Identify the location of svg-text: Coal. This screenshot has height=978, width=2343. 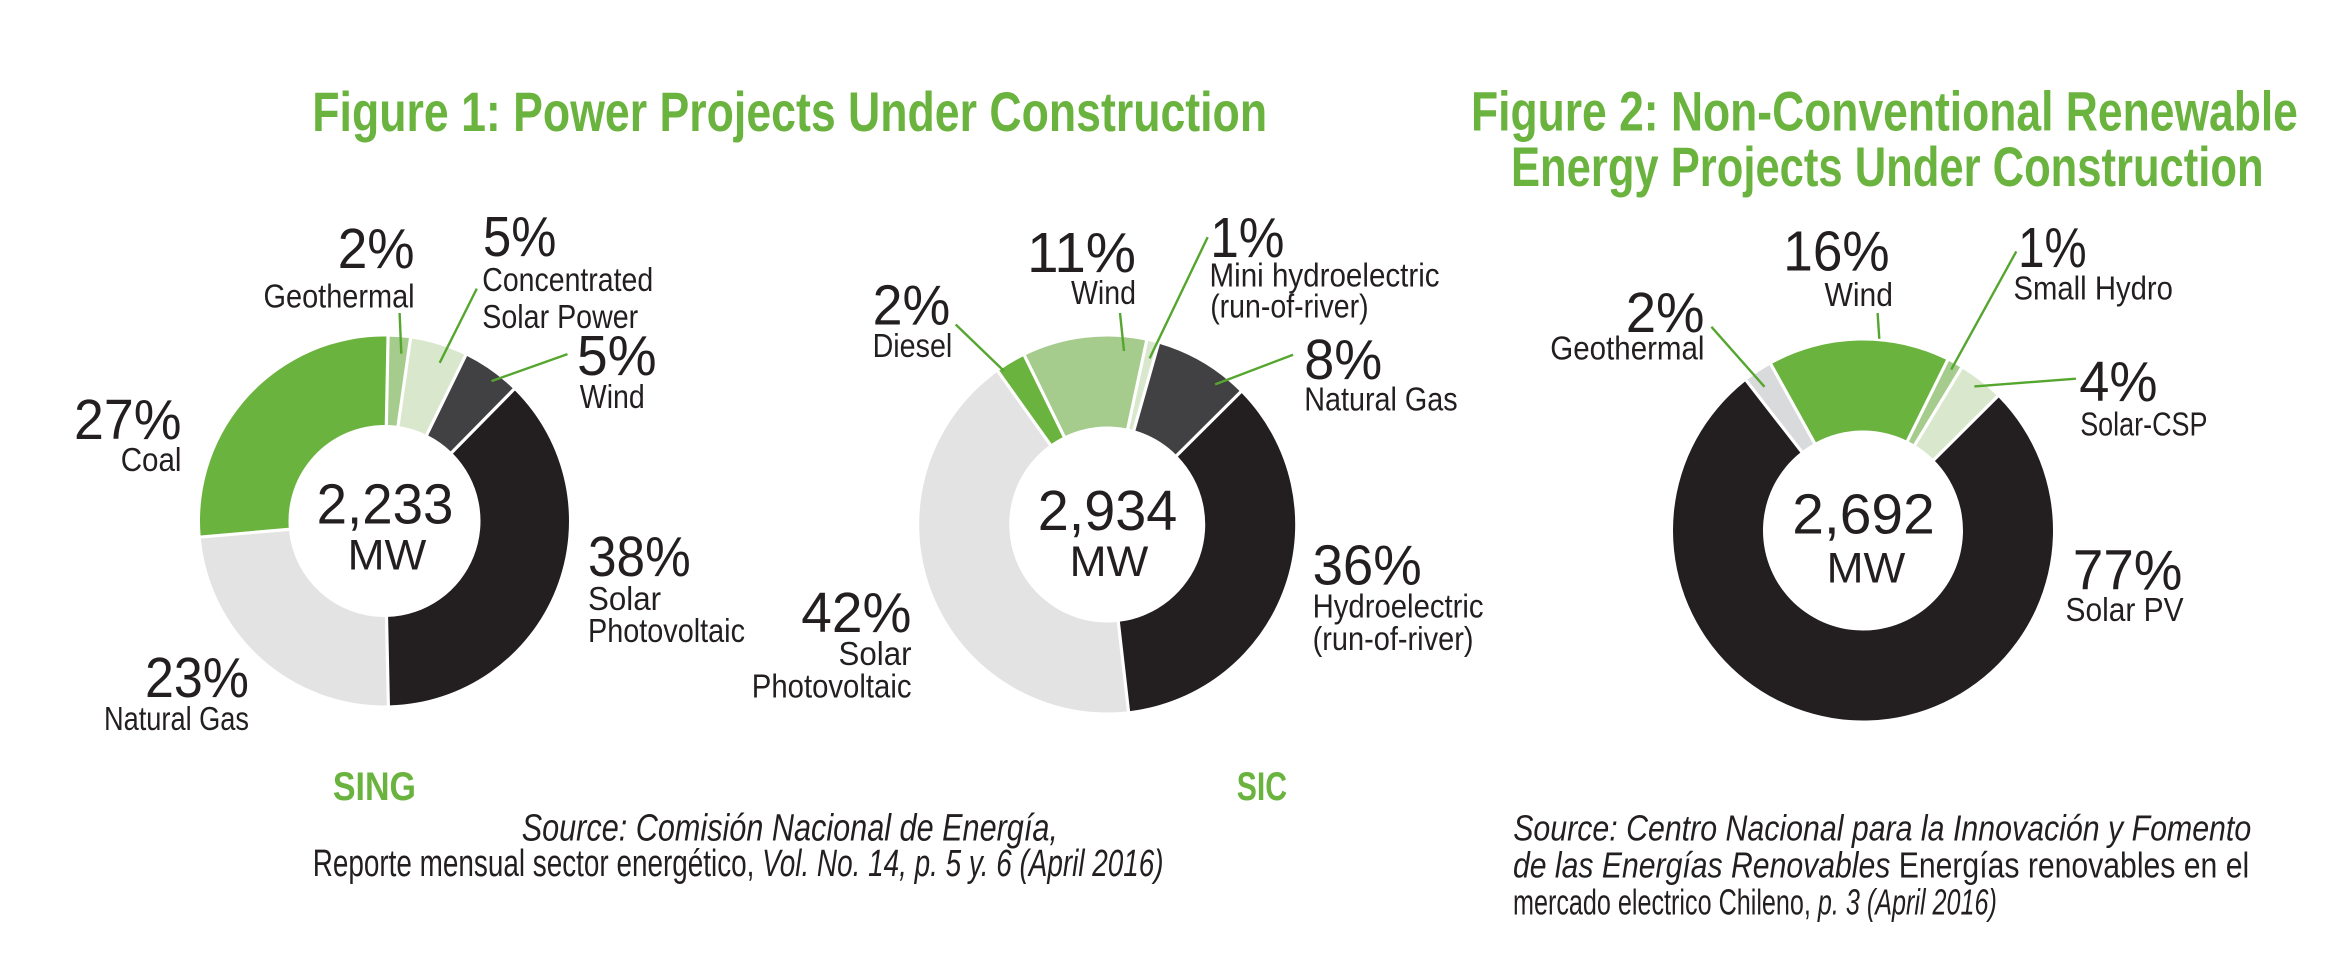
(151, 459).